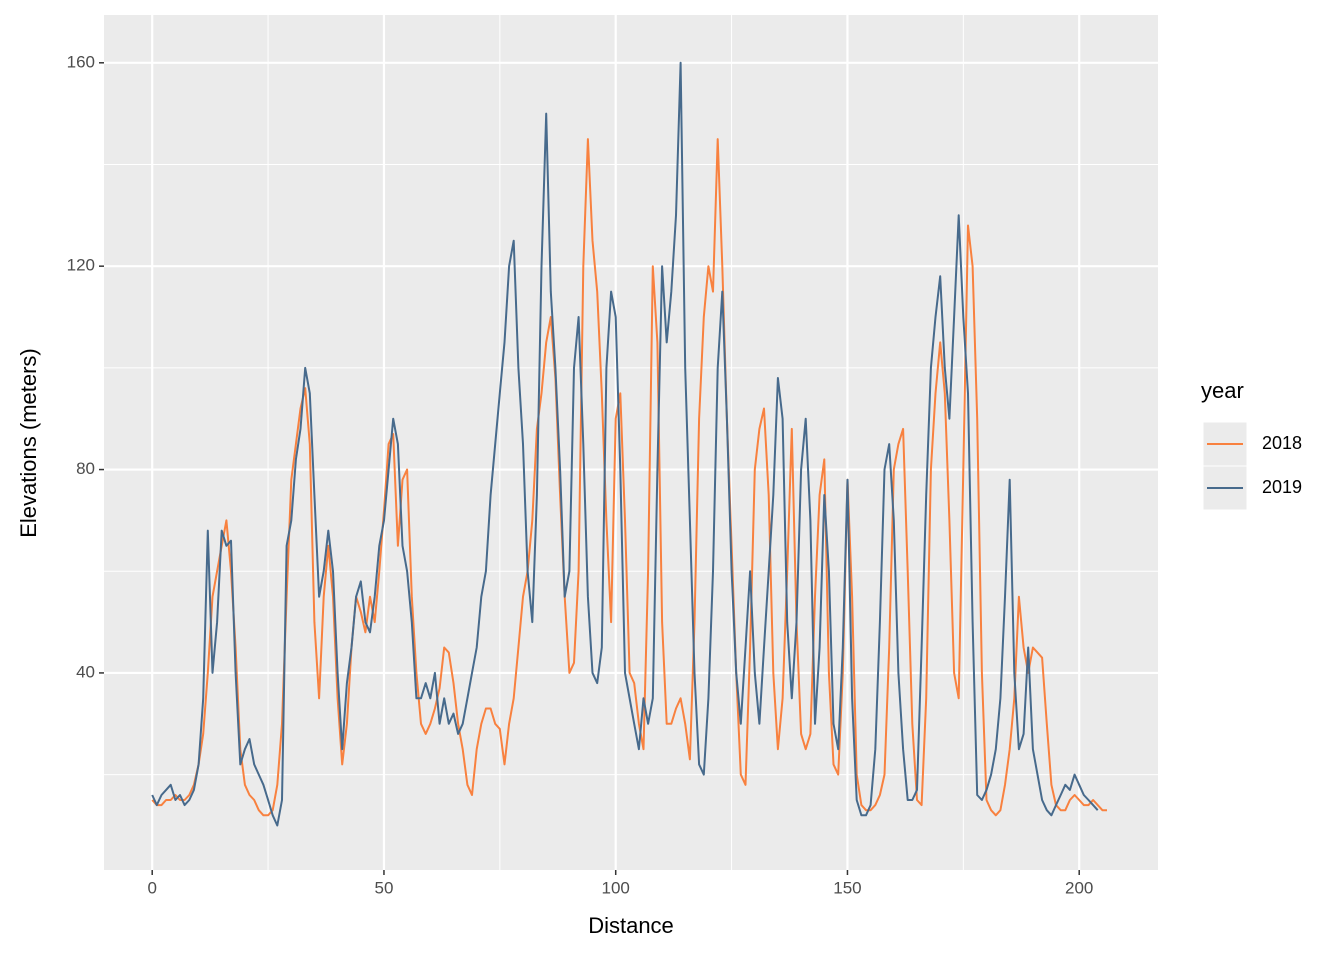  I want to click on x-tick-label: 50, so click(383, 887).